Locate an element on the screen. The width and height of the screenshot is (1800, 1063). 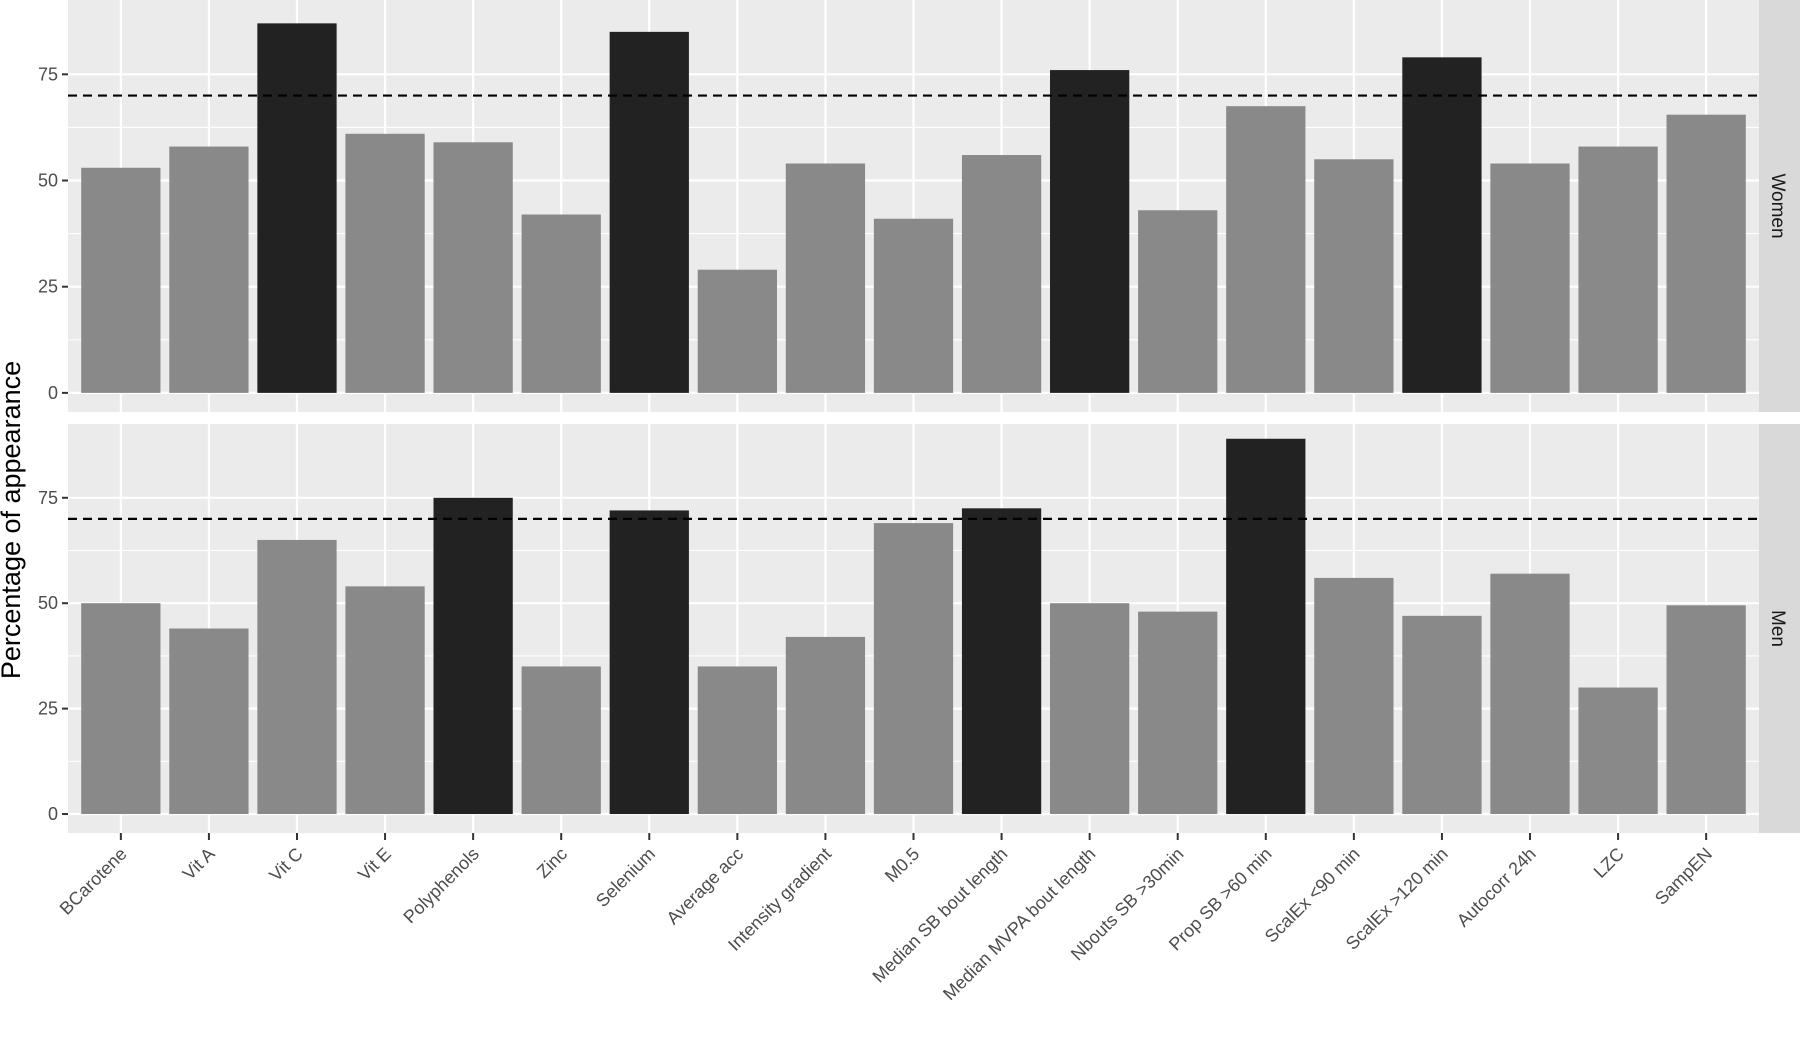
bar-men-scalex-90-min is located at coordinates (1354, 696).